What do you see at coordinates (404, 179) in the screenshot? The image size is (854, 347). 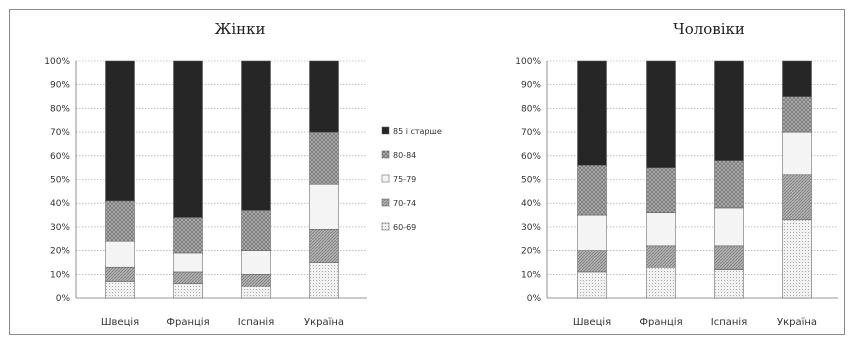 I see `legend-label: 75-79` at bounding box center [404, 179].